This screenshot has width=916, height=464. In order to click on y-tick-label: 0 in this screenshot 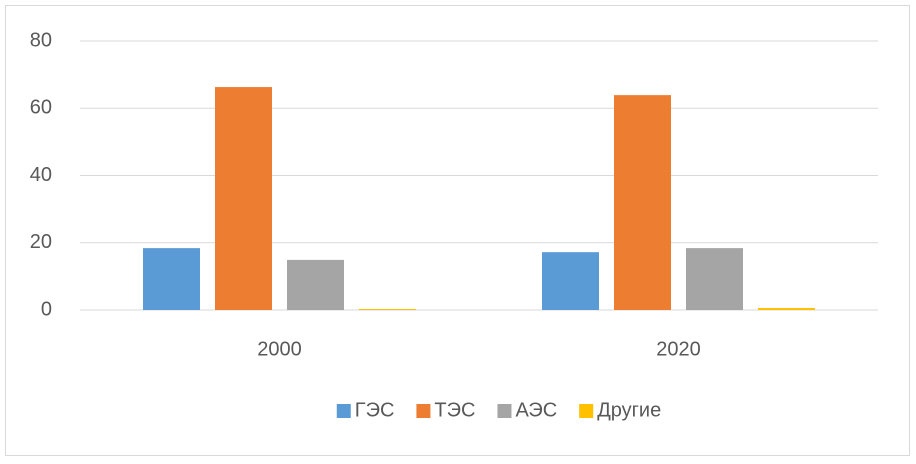, I will do `click(46, 309)`.